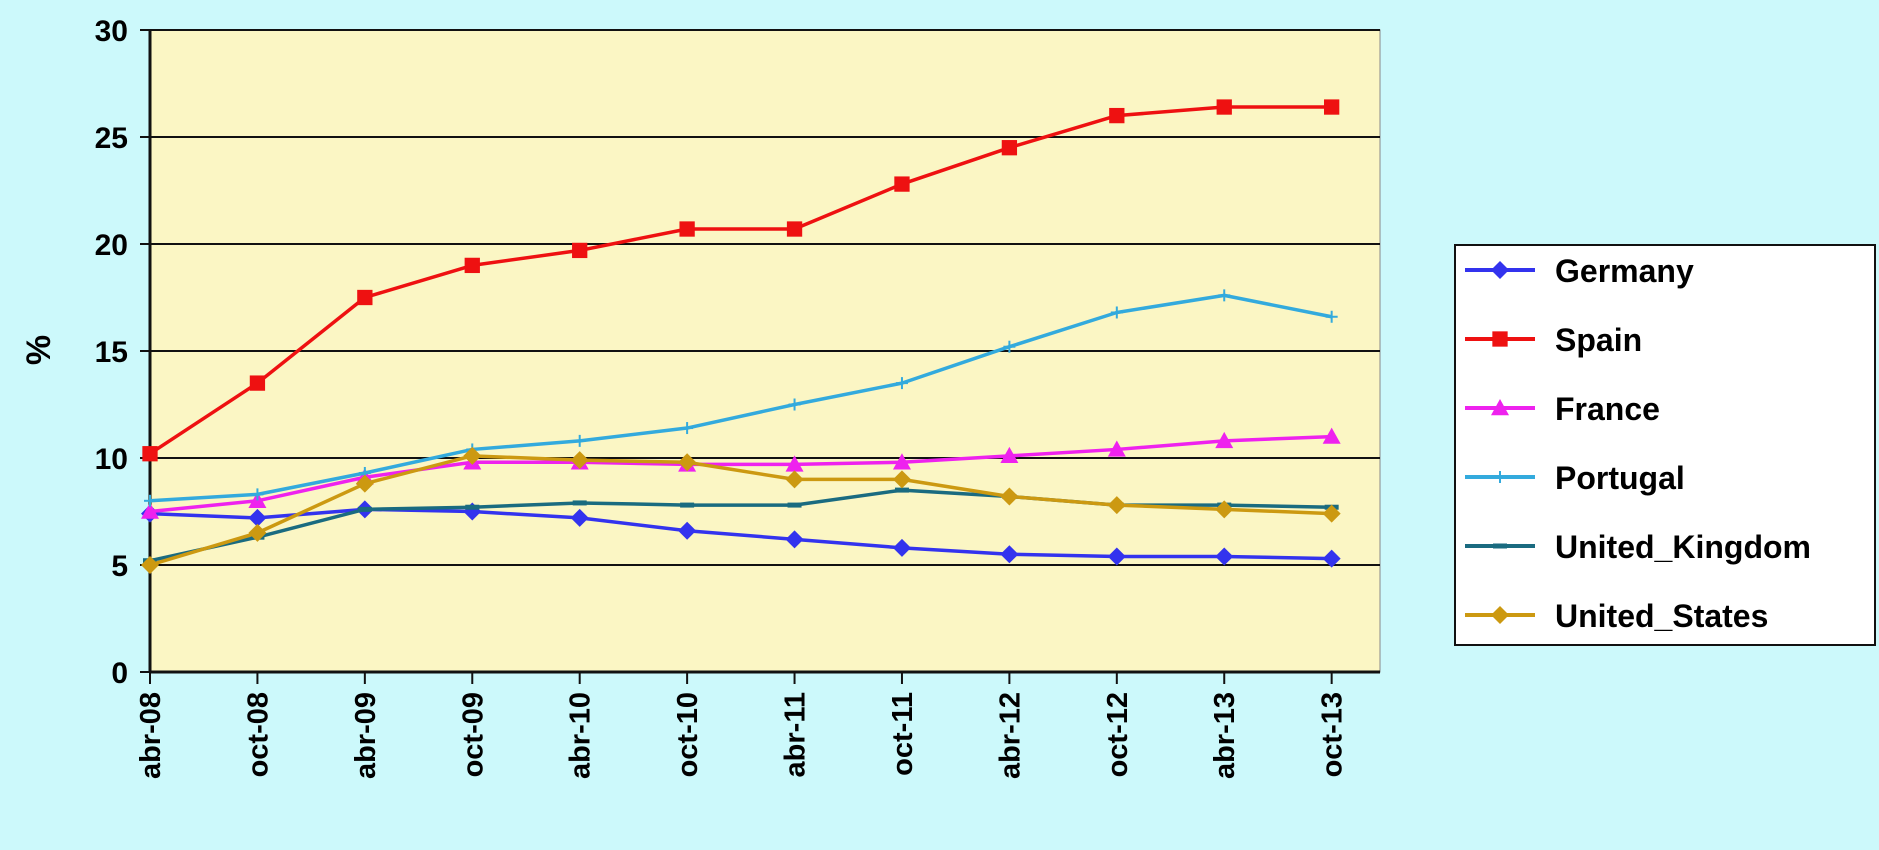 This screenshot has height=850, width=1879. What do you see at coordinates (1665, 445) in the screenshot?
I see `legend-box` at bounding box center [1665, 445].